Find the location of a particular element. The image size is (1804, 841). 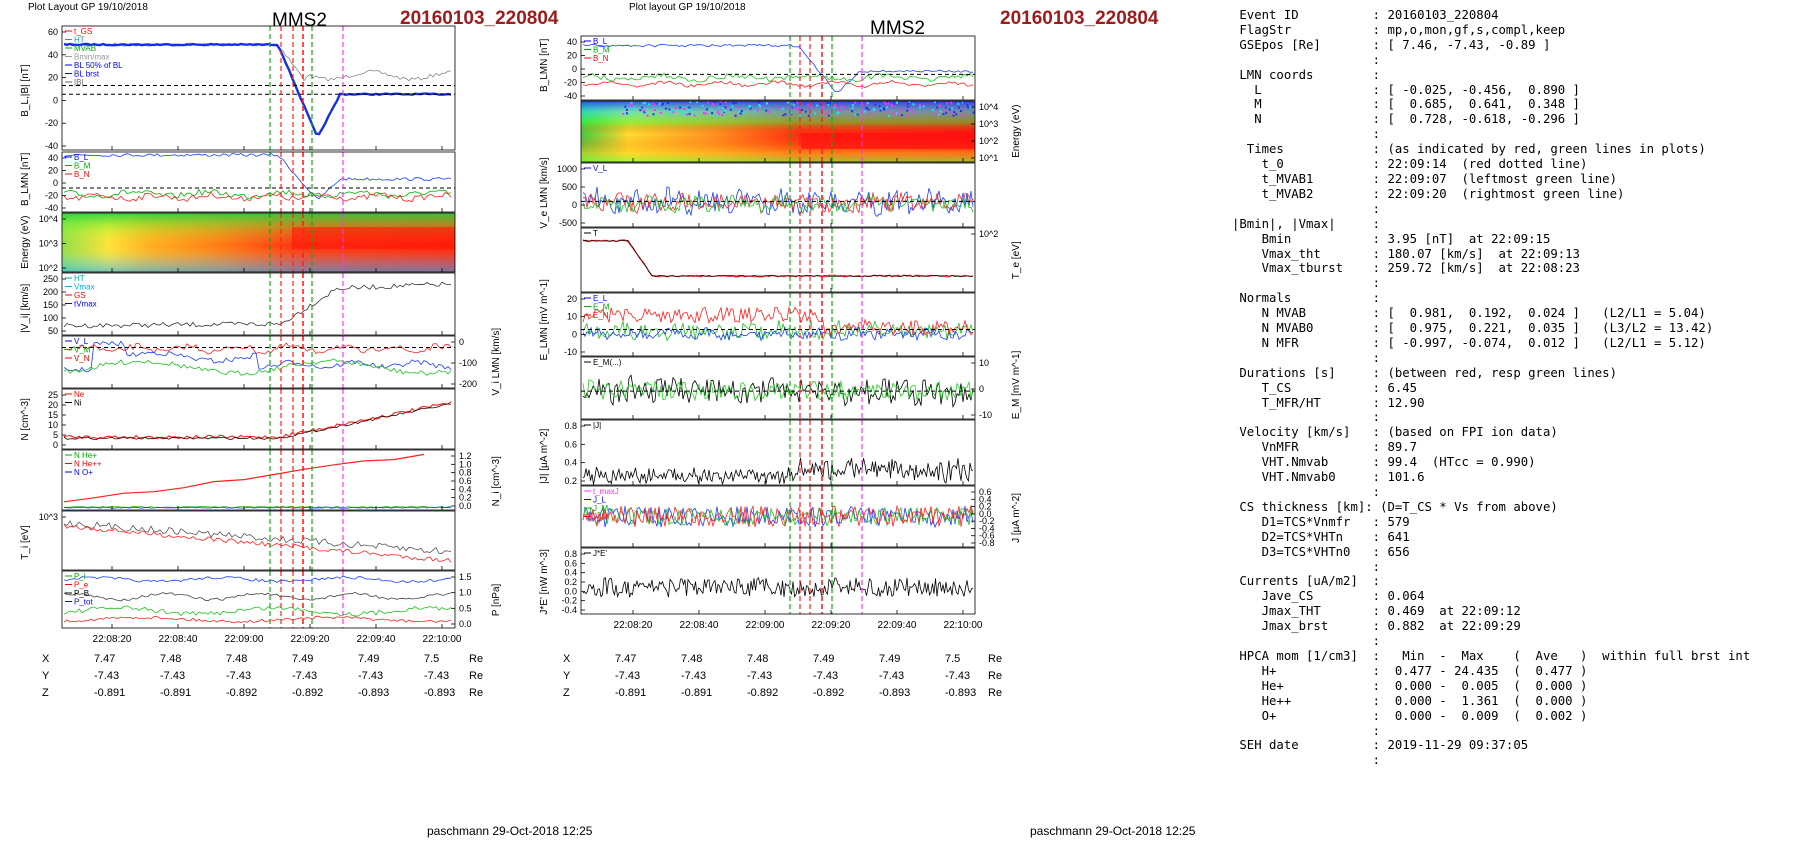

right-legend-label: |J| is located at coordinates (597, 425).